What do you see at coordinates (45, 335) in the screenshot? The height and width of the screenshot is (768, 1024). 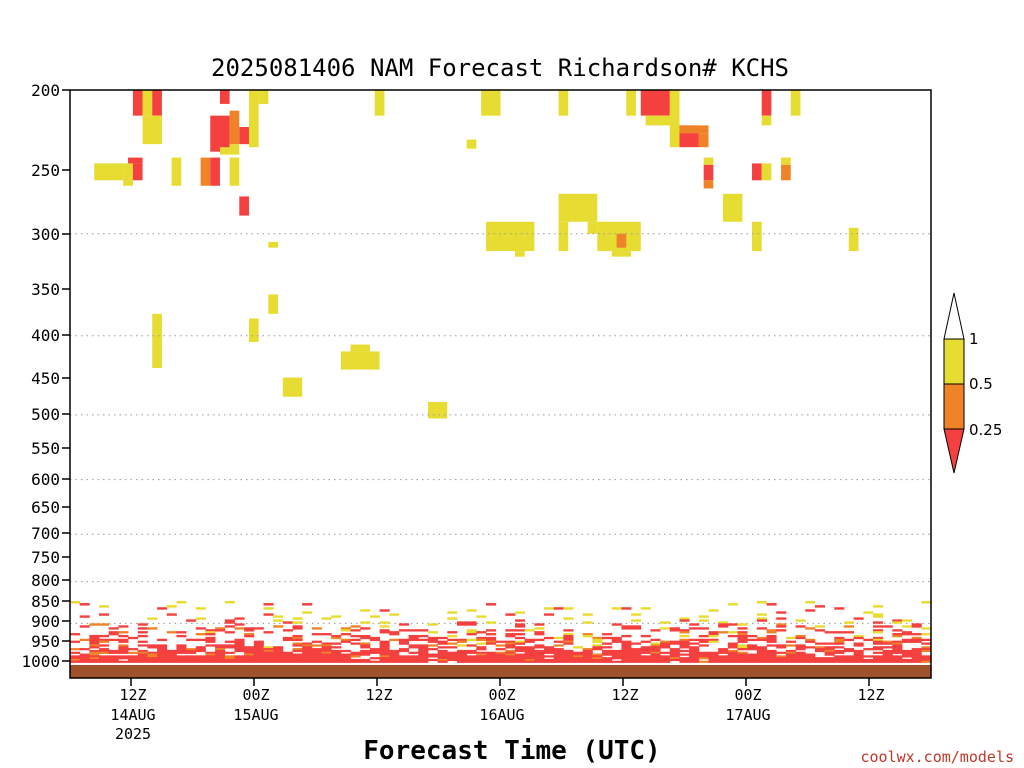 I see `y-tick-label: 400` at bounding box center [45, 335].